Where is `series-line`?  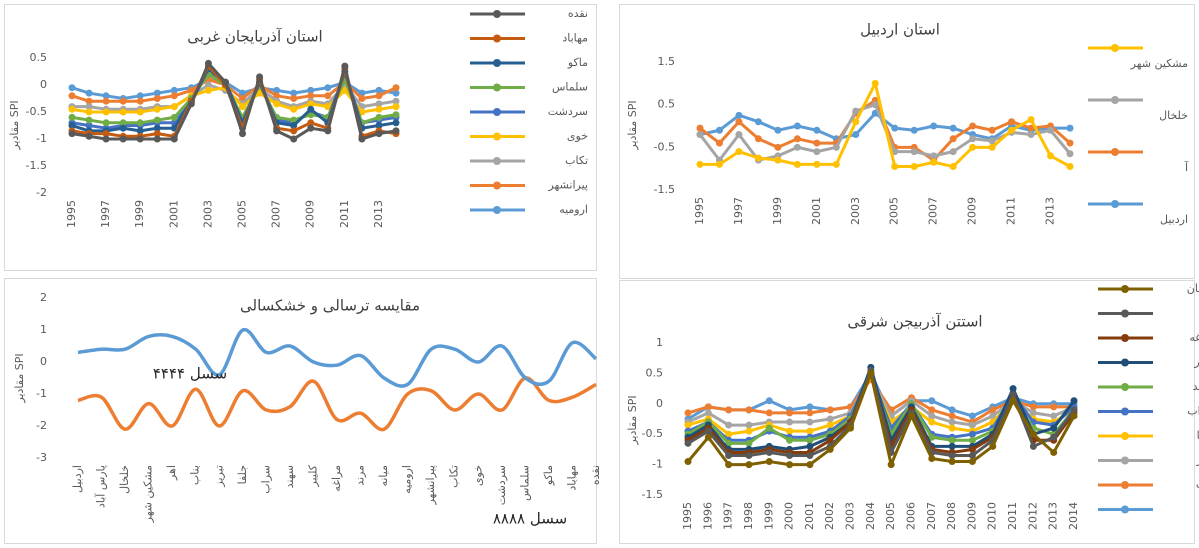 series-line is located at coordinates (337, 358).